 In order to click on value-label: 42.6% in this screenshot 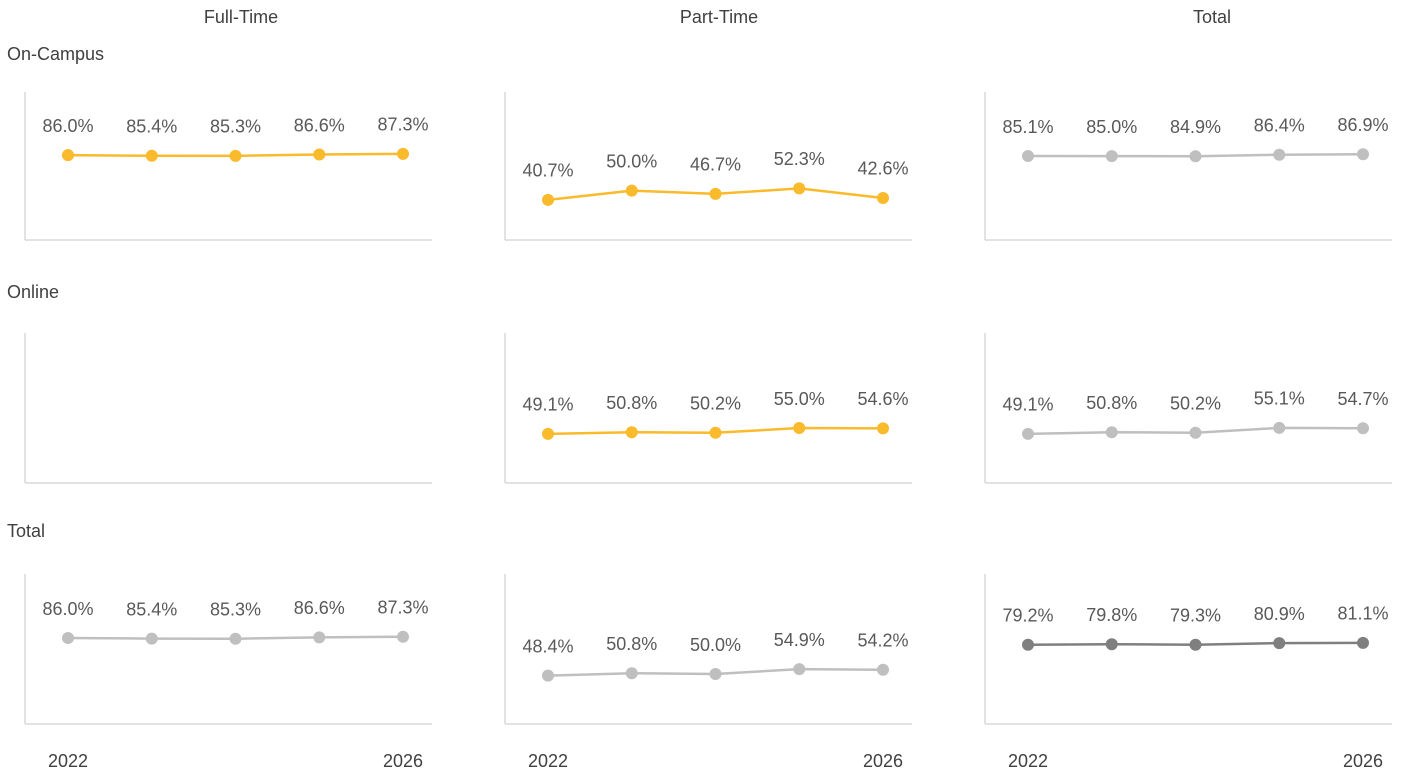, I will do `click(882, 169)`.